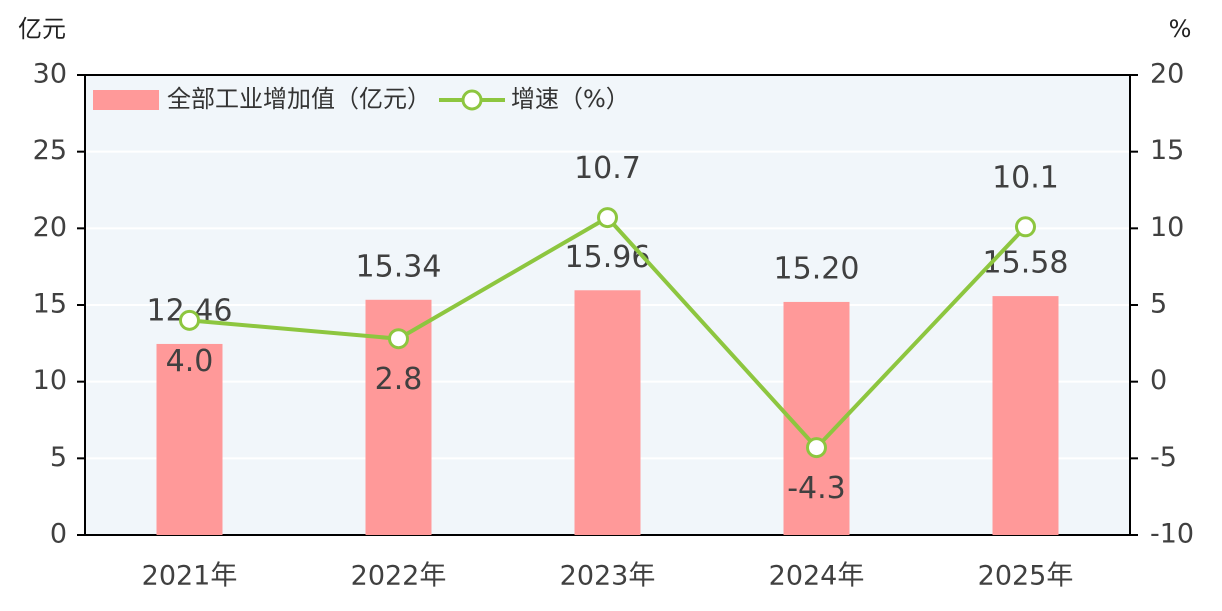 The width and height of the screenshot is (1222, 611). Describe the element at coordinates (1167, 150) in the screenshot. I see `y2-tick-label: 15` at that location.